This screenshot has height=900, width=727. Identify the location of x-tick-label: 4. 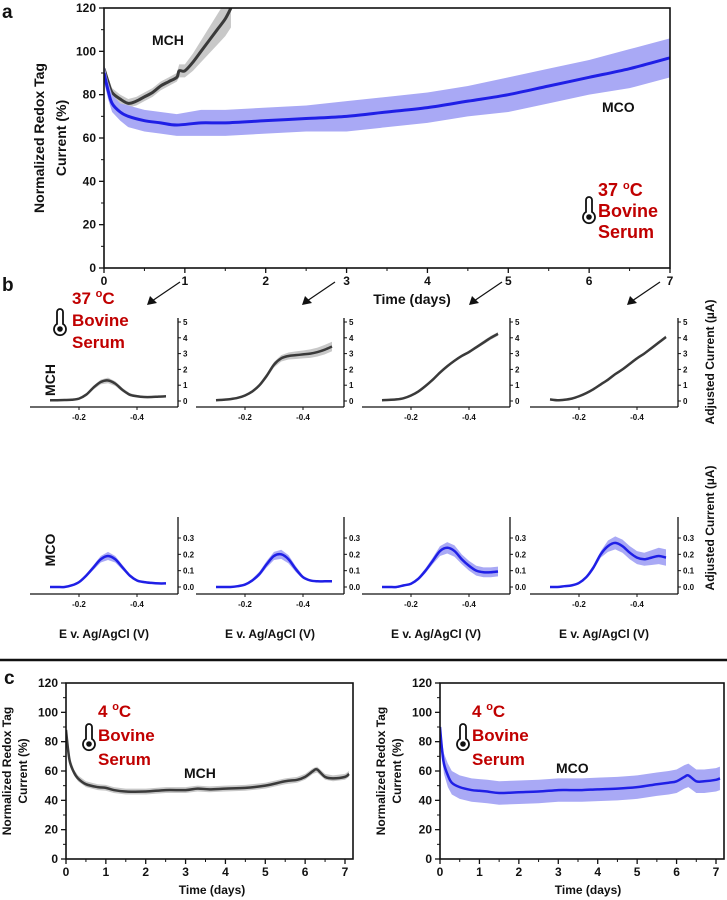
(597, 872).